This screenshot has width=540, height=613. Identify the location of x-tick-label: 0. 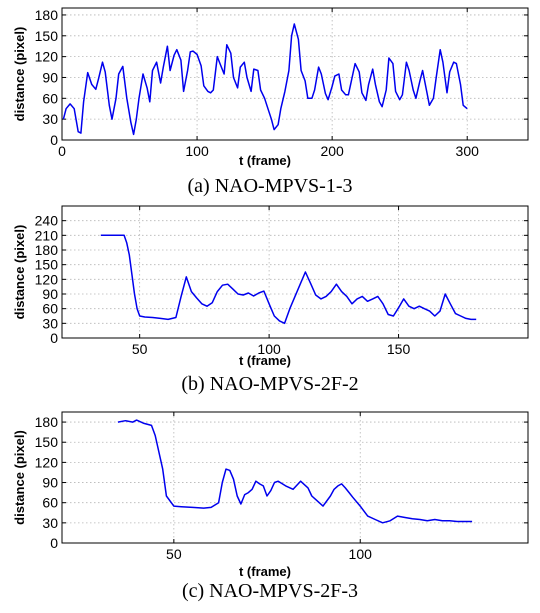
(62, 151).